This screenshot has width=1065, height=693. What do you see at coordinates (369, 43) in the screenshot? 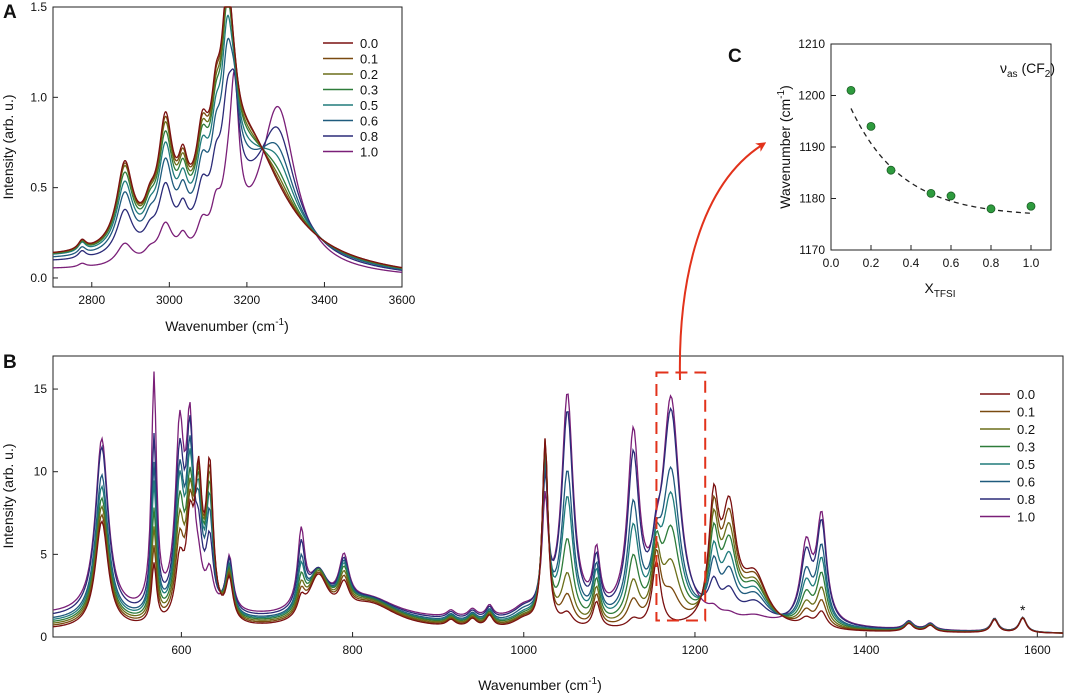
I see `chart-a-legend-label: 0.0` at bounding box center [369, 43].